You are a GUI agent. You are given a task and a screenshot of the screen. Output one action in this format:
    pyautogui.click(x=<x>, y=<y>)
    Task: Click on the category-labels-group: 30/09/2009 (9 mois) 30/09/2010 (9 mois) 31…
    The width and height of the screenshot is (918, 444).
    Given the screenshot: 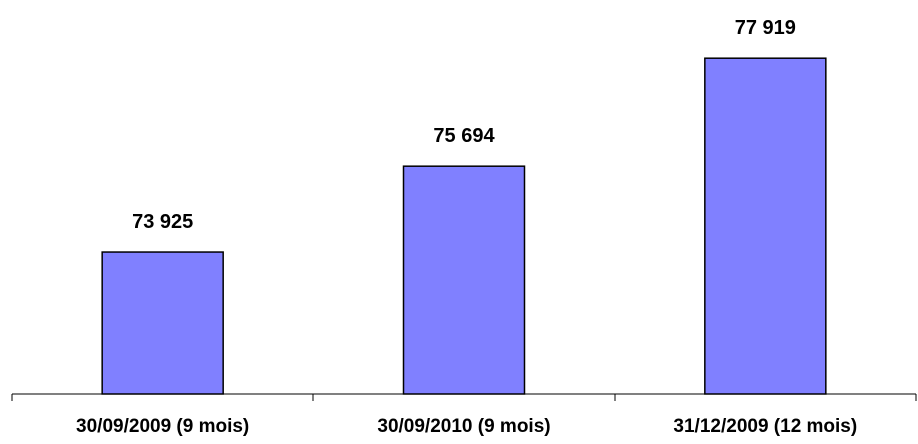 What is the action you would take?
    pyautogui.click(x=466, y=426)
    